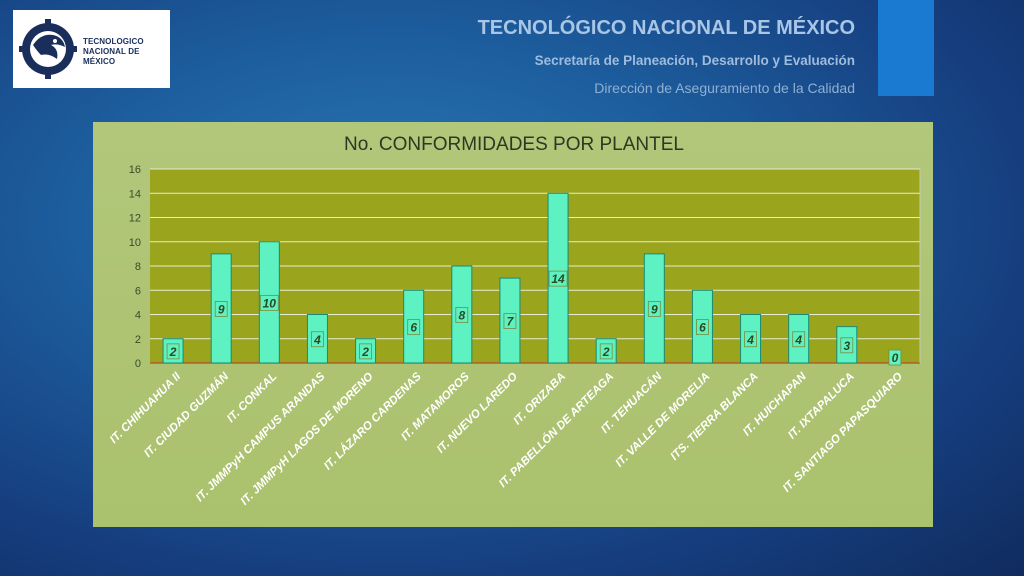 Image resolution: width=1024 pixels, height=576 pixels. I want to click on eagle-gear-logo-icon, so click(48, 49).